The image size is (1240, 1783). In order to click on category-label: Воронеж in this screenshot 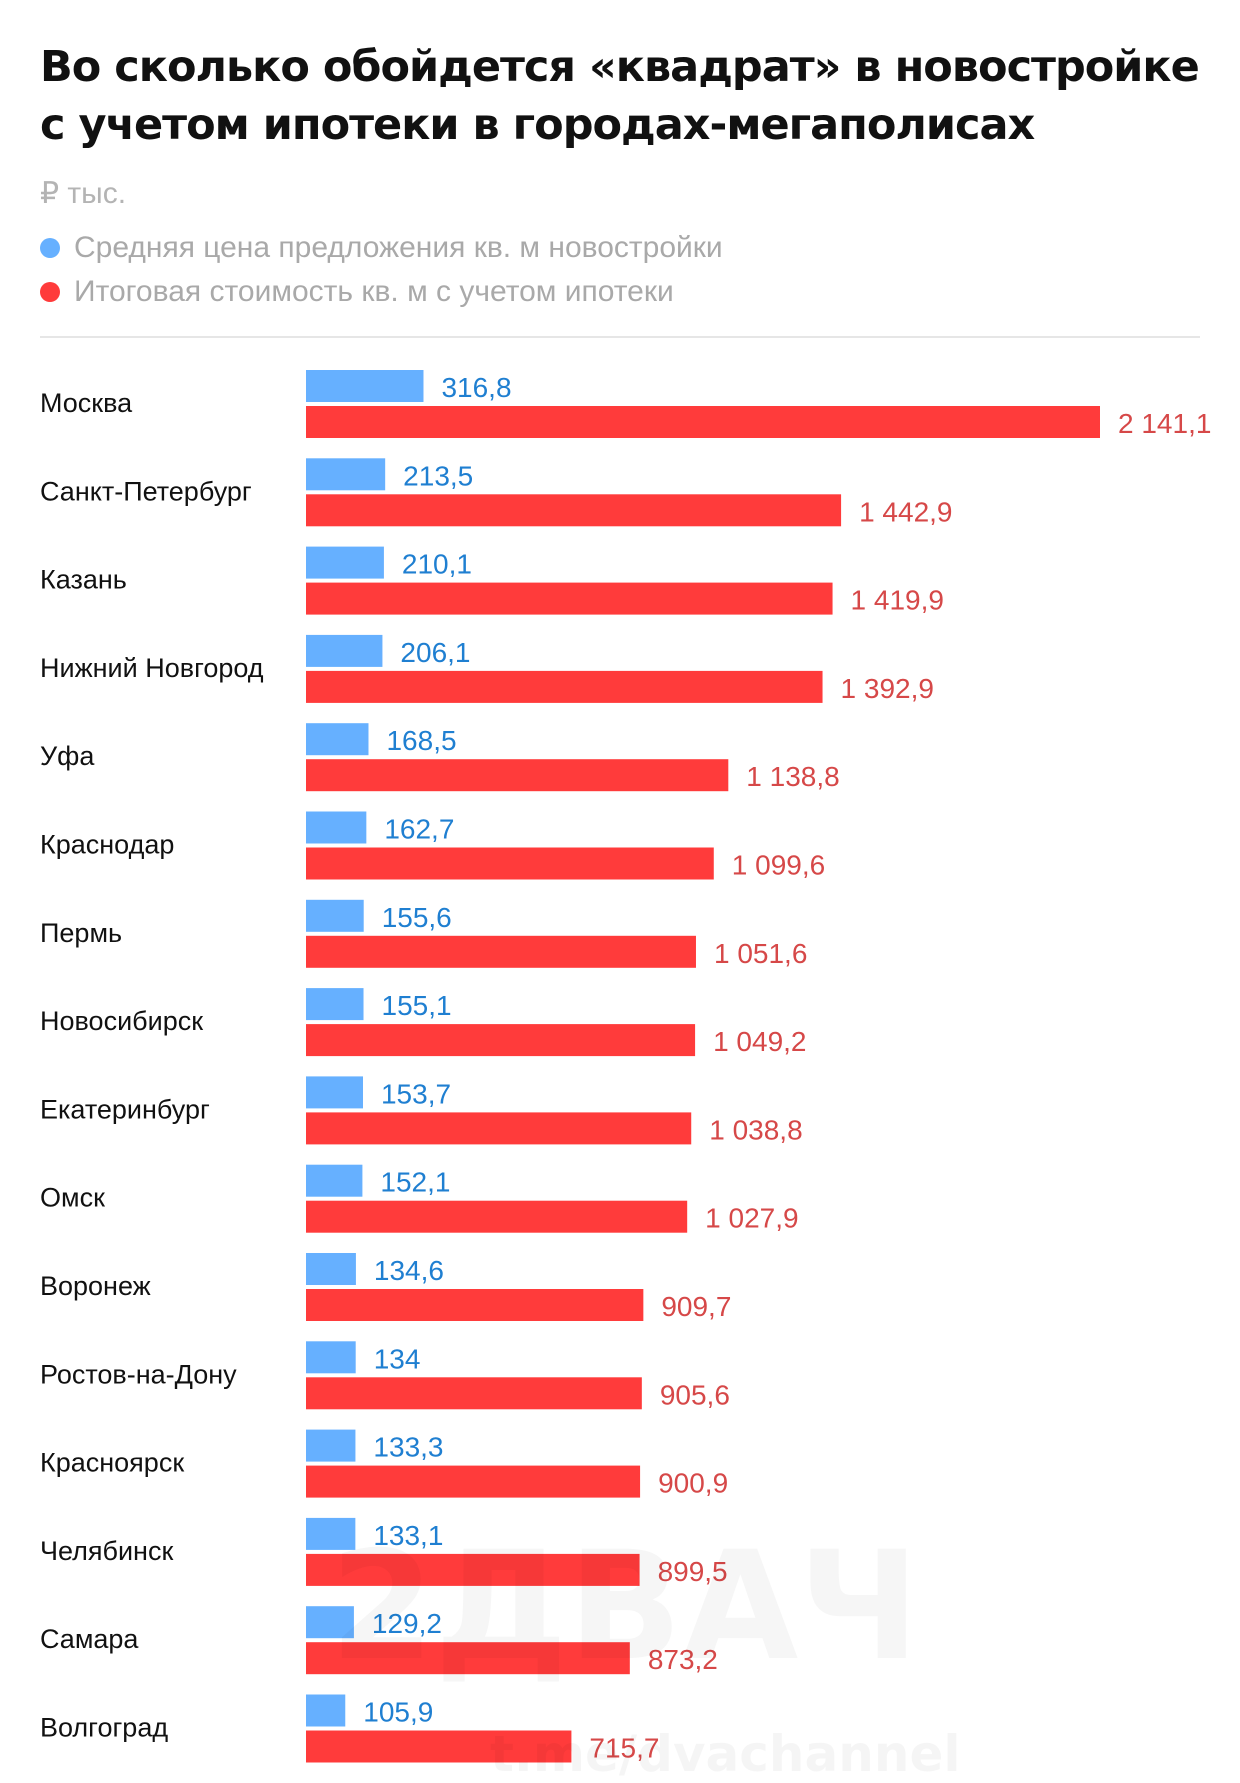, I will do `click(95, 1286)`.